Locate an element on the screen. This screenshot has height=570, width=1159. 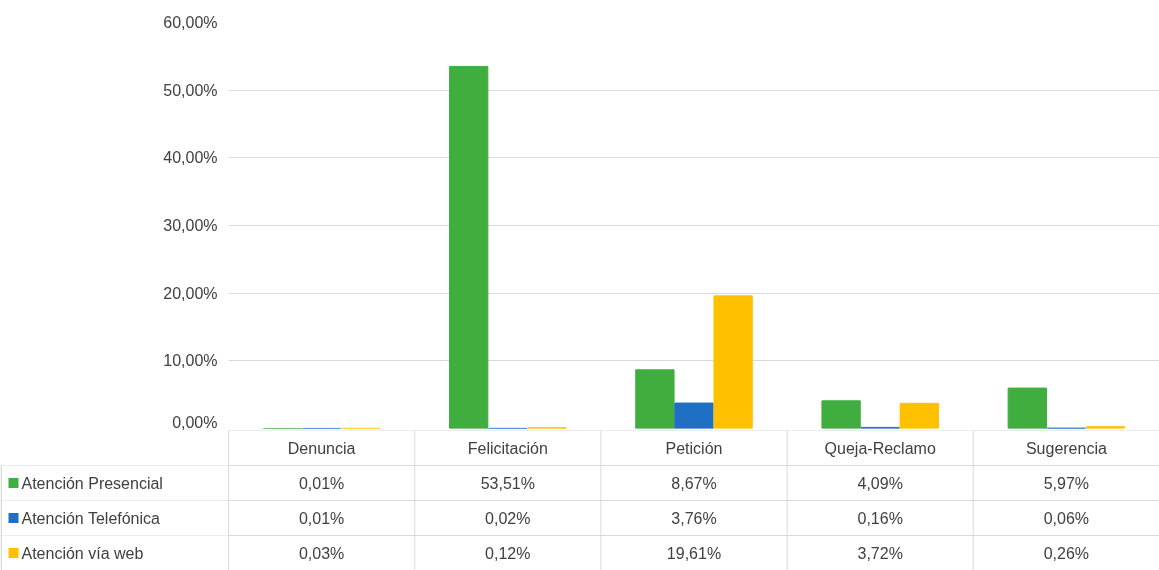
y-tick-label: 60,00% is located at coordinates (190, 22).